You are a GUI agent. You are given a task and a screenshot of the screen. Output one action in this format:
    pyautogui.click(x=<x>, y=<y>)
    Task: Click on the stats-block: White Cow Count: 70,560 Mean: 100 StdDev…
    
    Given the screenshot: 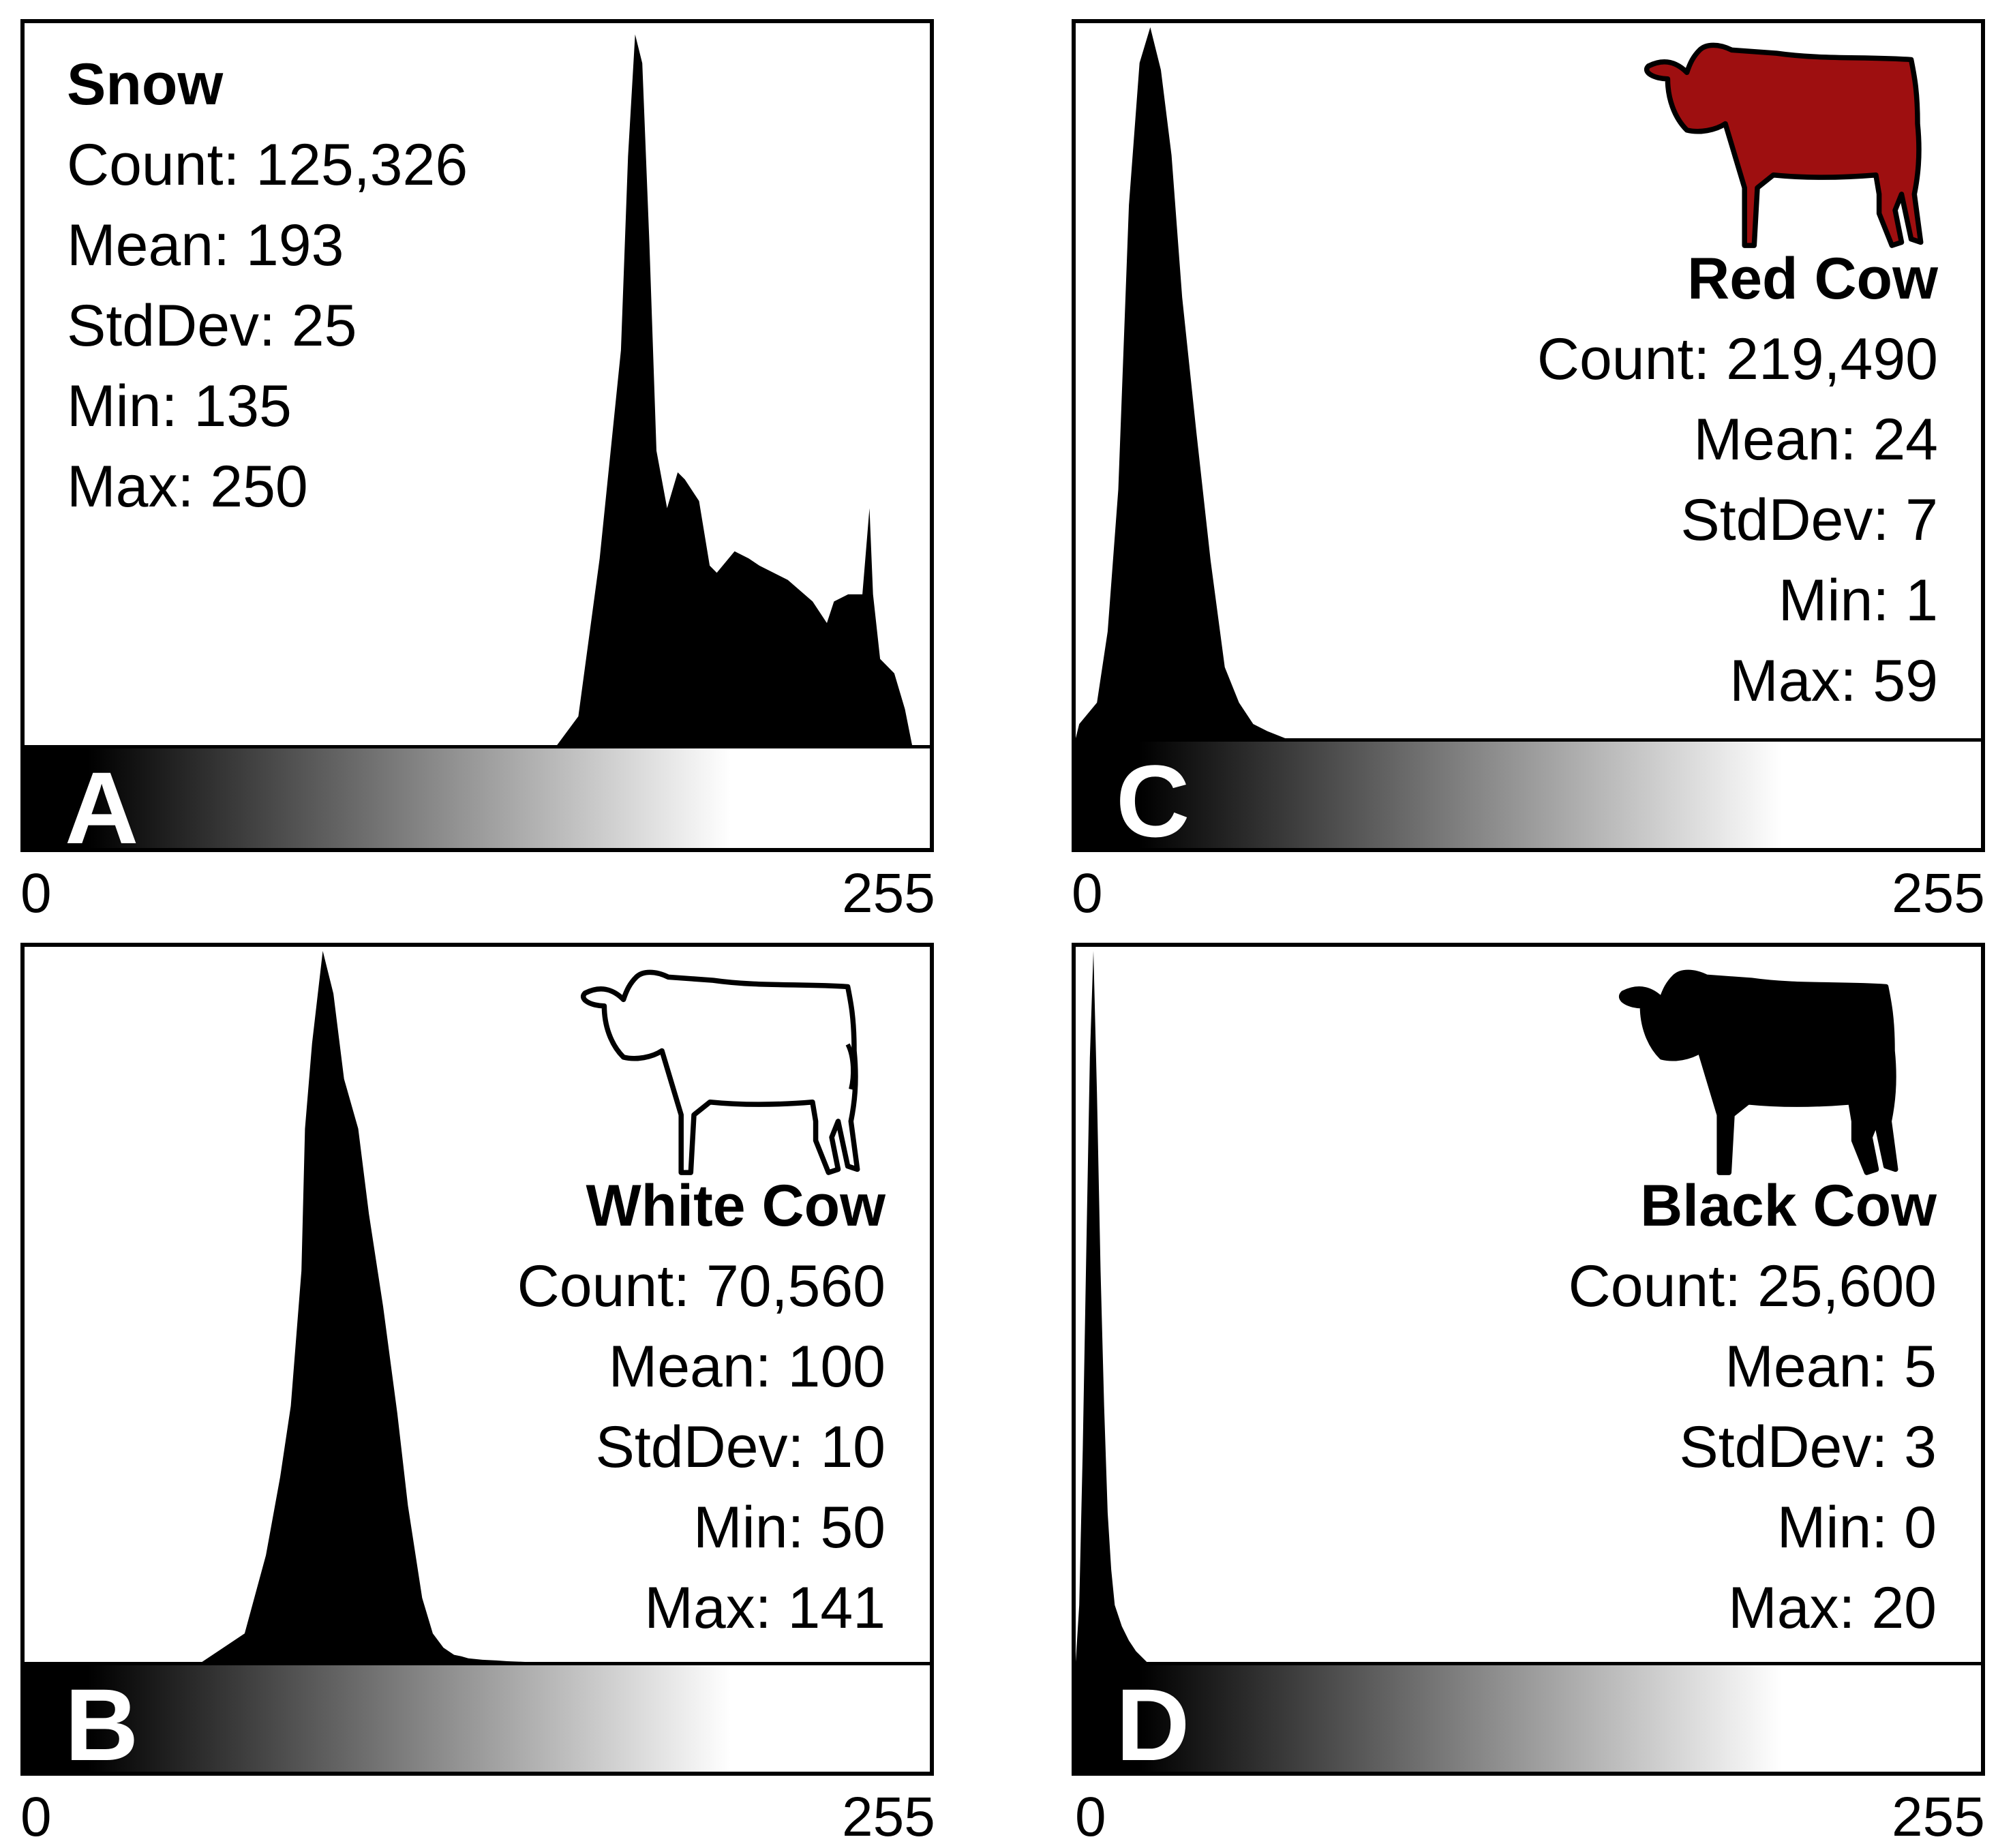 What is the action you would take?
    pyautogui.click(x=701, y=1407)
    